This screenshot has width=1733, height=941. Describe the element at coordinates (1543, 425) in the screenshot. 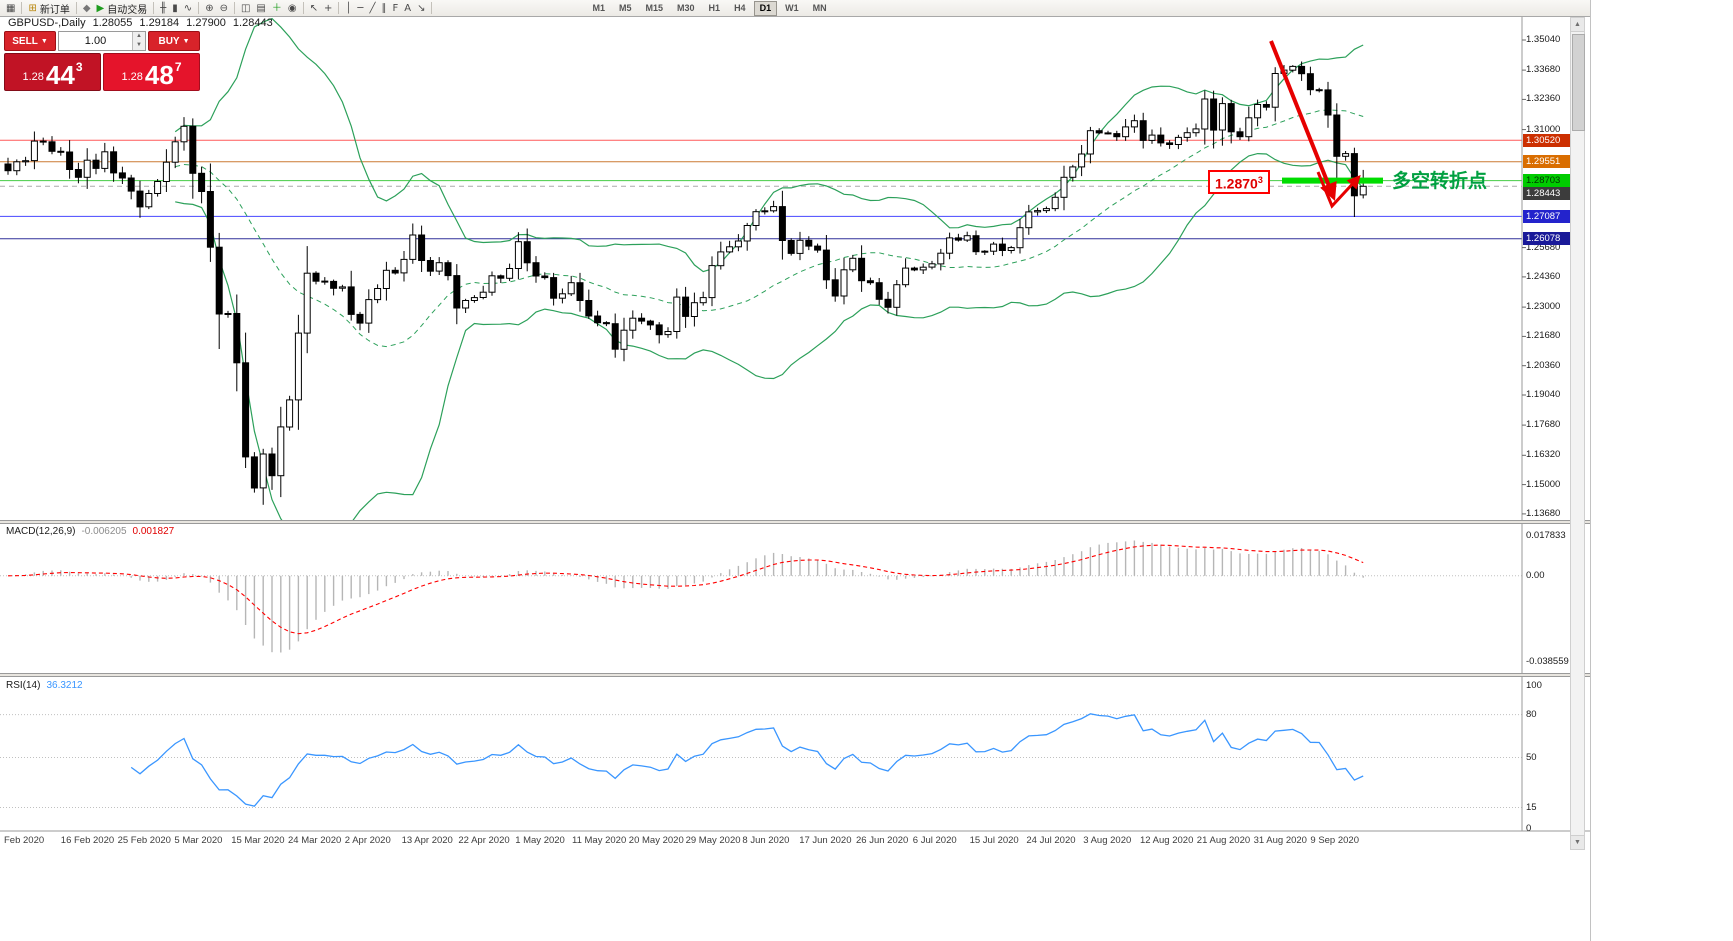

I see `price-axis-label: 1.17680` at that location.